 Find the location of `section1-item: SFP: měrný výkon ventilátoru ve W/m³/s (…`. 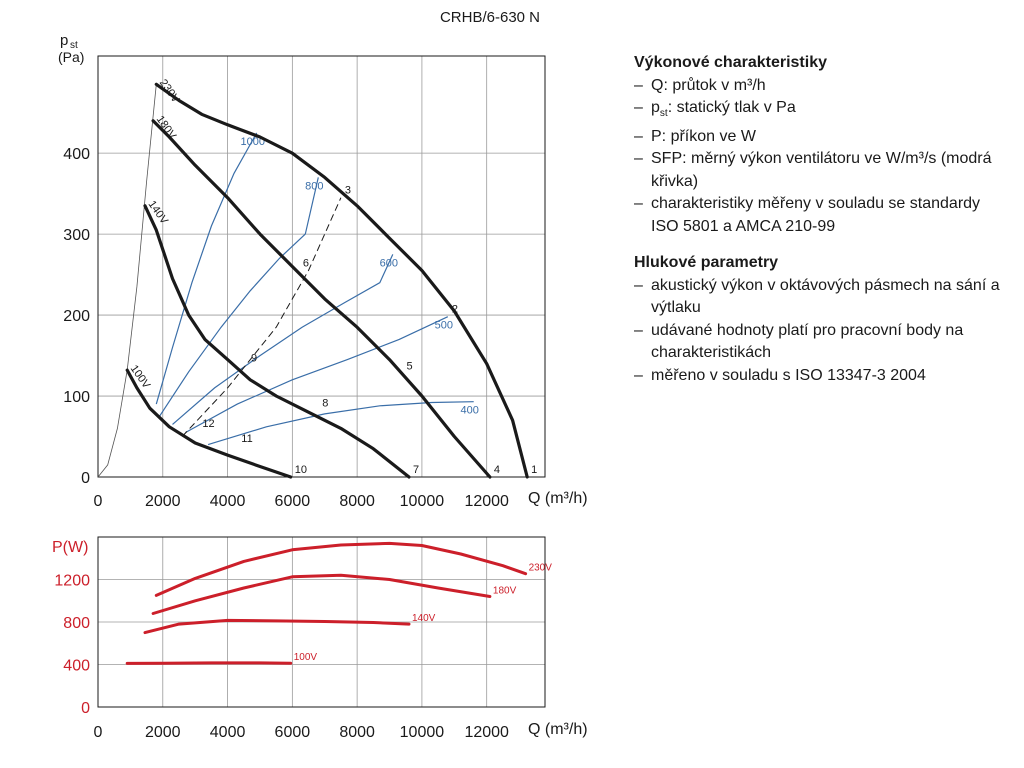

section1-item: SFP: měrný výkon ventilátoru ve W/m³/s (… is located at coordinates (819, 170).